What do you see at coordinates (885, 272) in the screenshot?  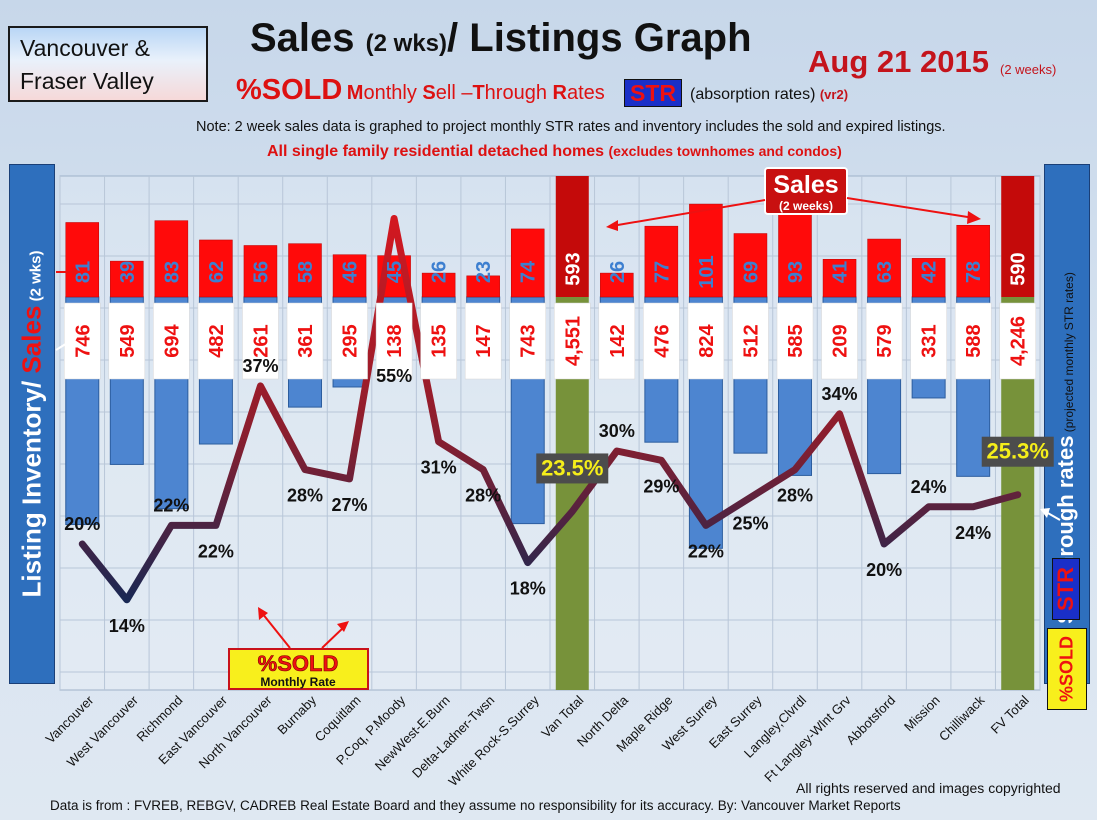 I see `sales-value-label: 63` at bounding box center [885, 272].